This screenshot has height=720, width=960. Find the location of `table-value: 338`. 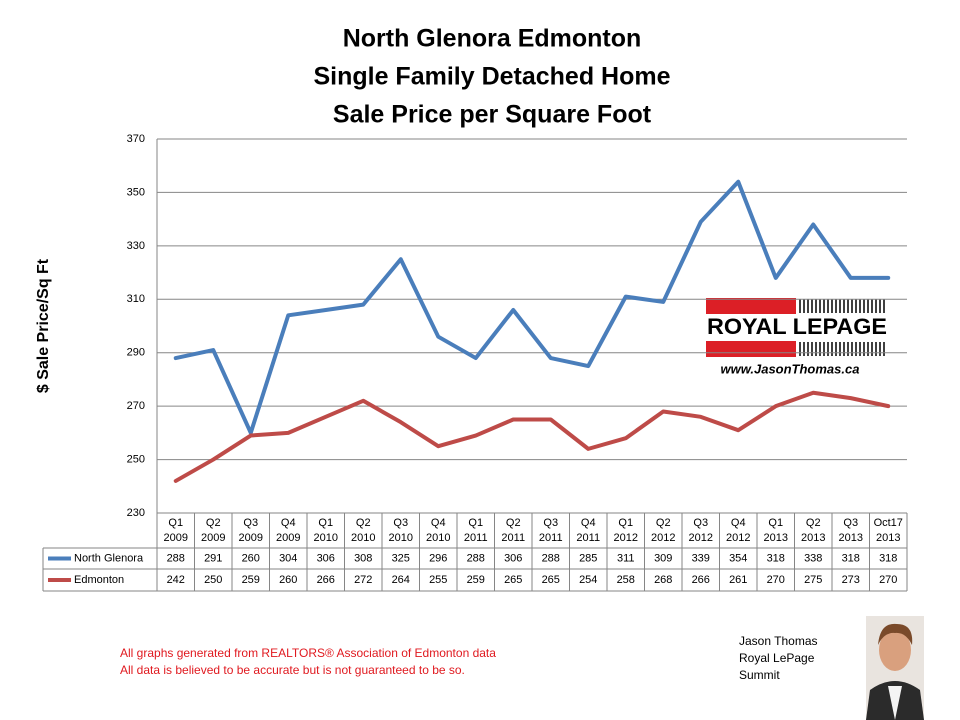

table-value: 338 is located at coordinates (813, 558).